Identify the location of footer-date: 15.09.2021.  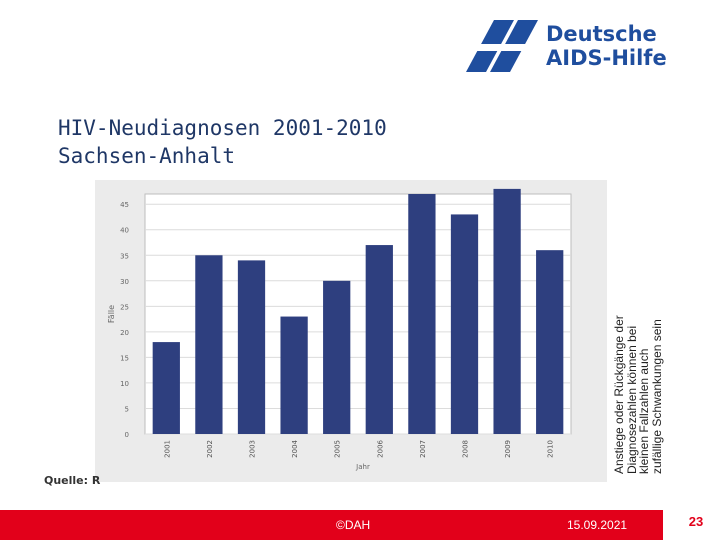
(597, 525).